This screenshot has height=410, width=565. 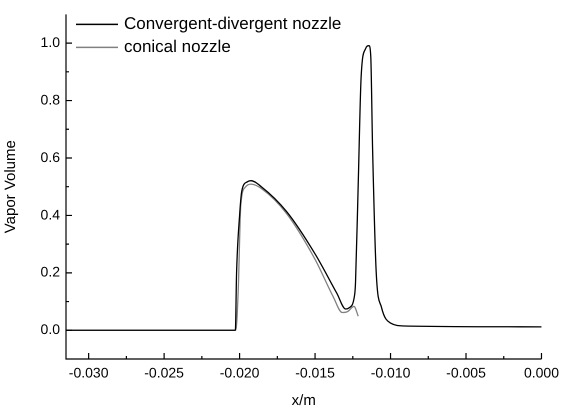 I want to click on x-tick-label: -0.025, so click(x=164, y=372).